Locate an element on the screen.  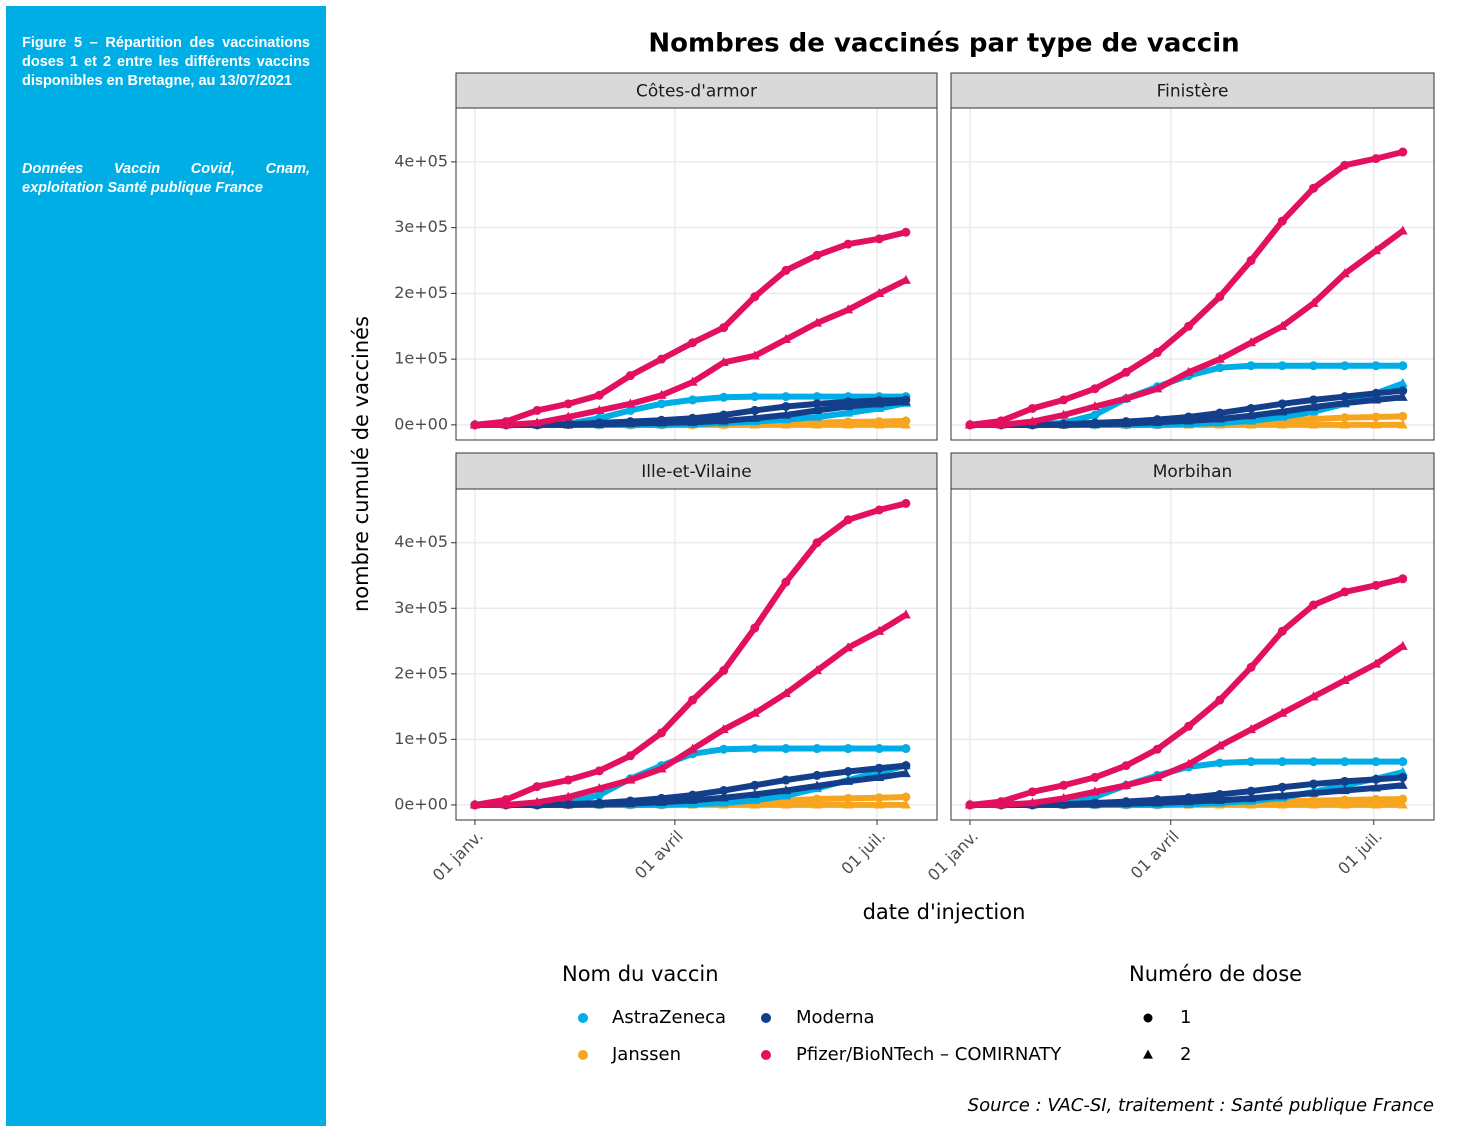
strip-label: Finistère is located at coordinates (1193, 92).